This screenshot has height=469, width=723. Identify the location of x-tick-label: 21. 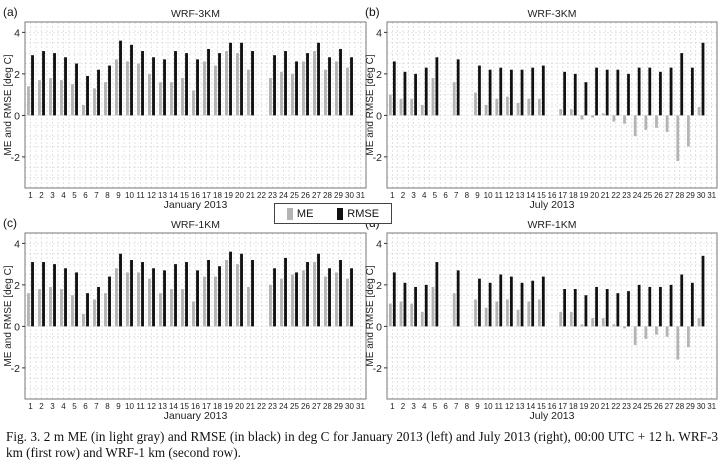
(605, 406).